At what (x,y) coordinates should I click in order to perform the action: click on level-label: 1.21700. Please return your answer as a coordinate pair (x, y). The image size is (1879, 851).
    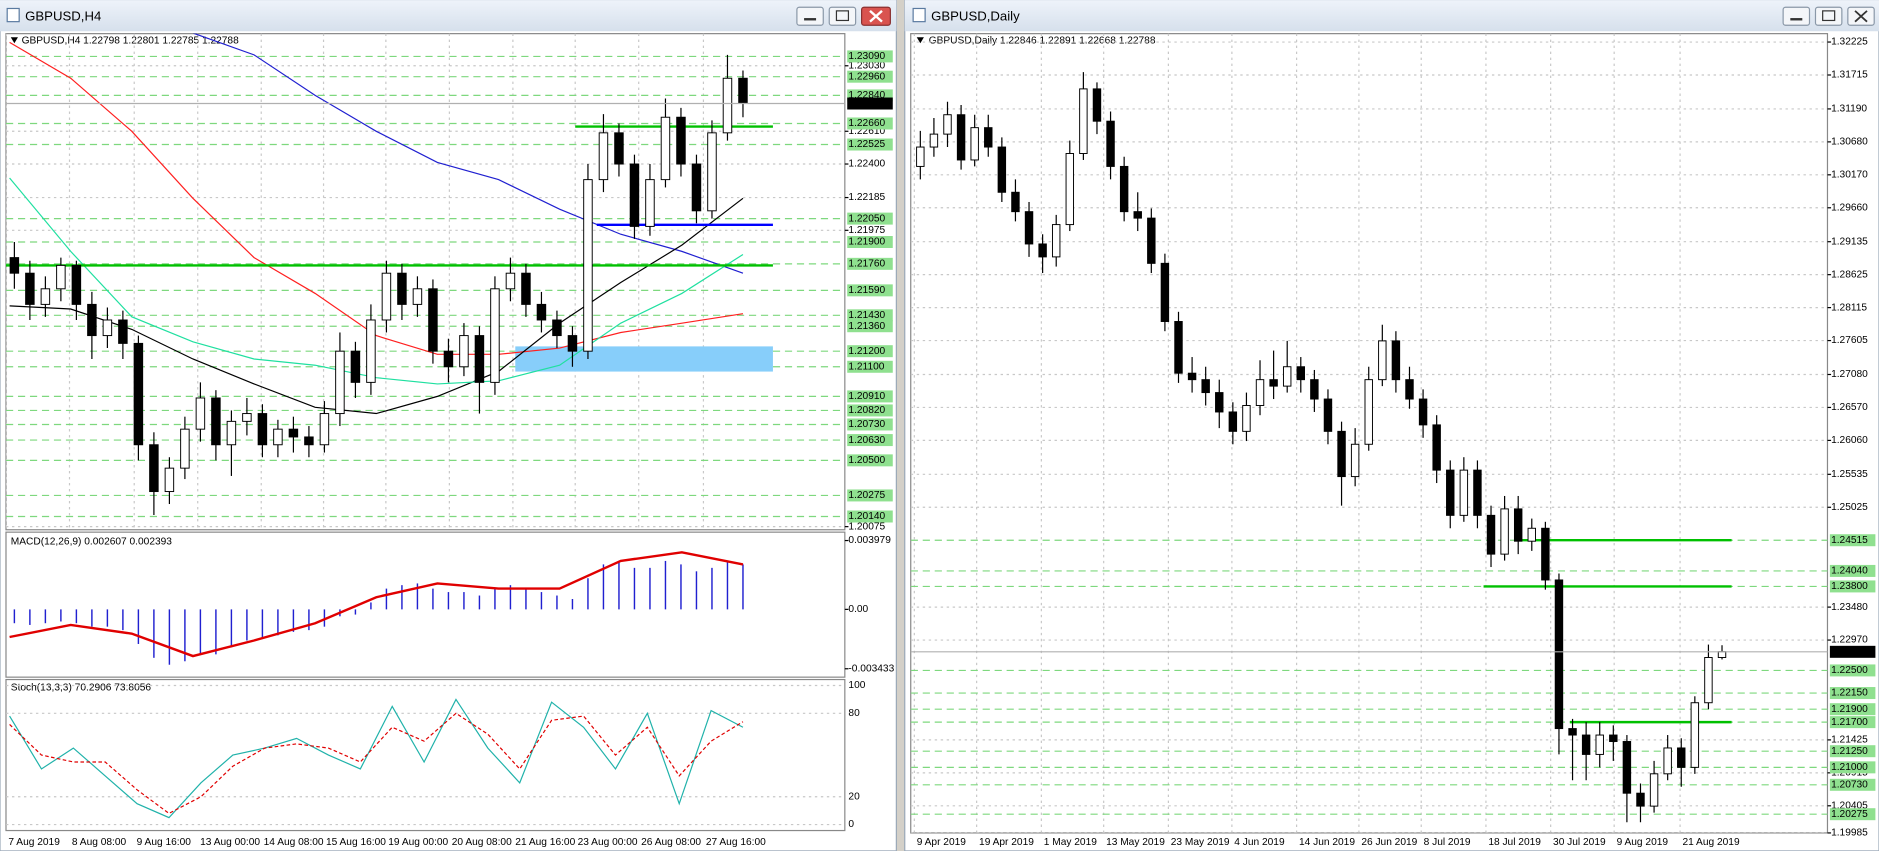
    Looking at the image, I should click on (1849, 722).